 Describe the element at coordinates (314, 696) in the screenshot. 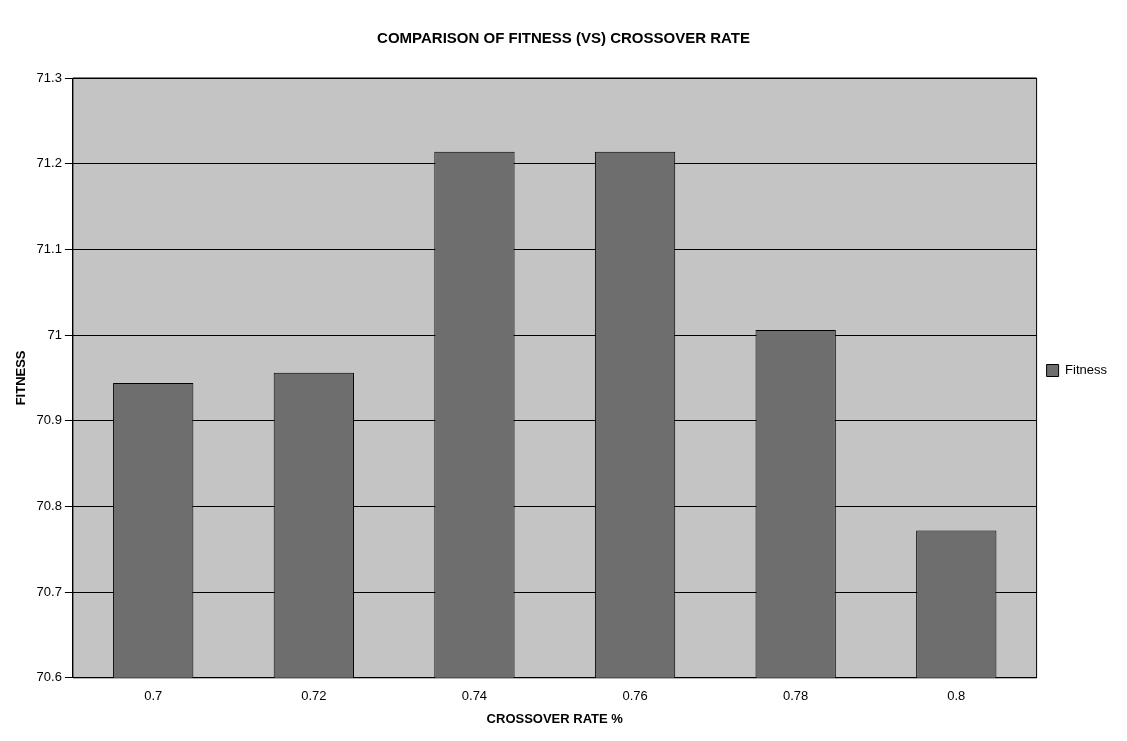

I see `x-tick-label: 0.72` at that location.